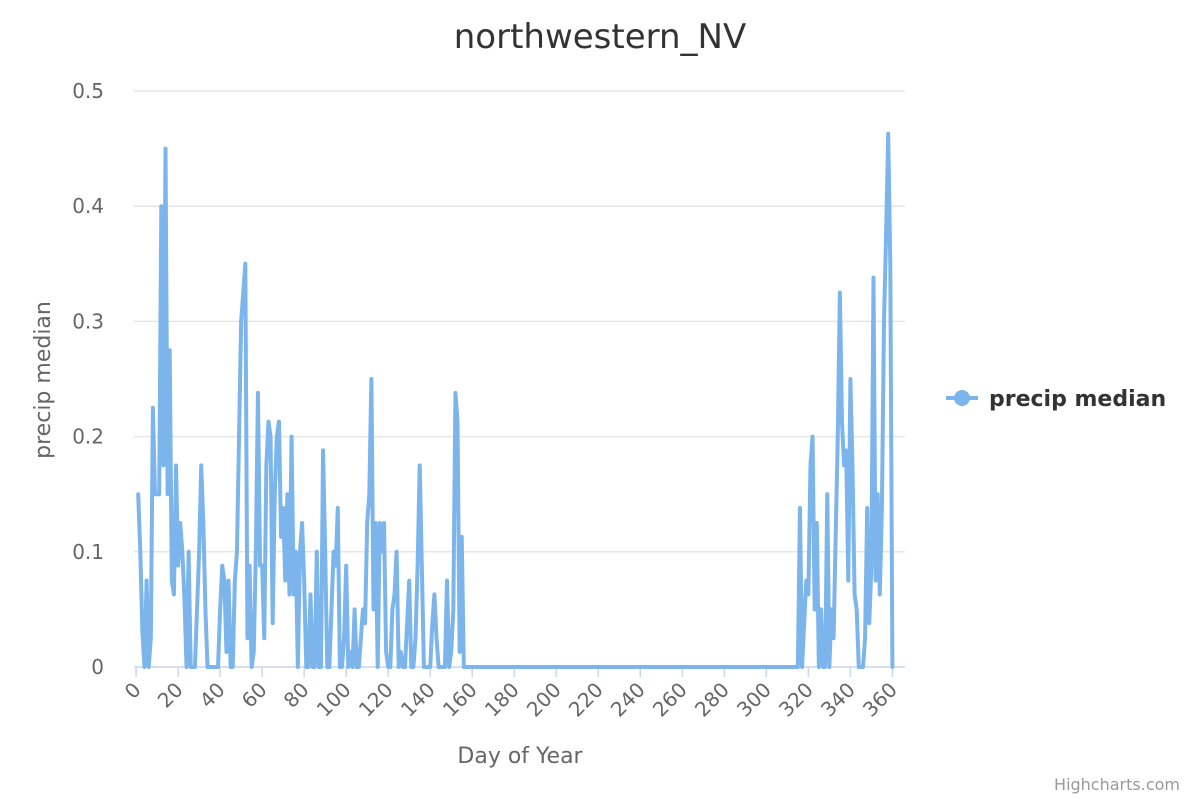  I want to click on y-tick-label: 0.3, so click(88, 321).